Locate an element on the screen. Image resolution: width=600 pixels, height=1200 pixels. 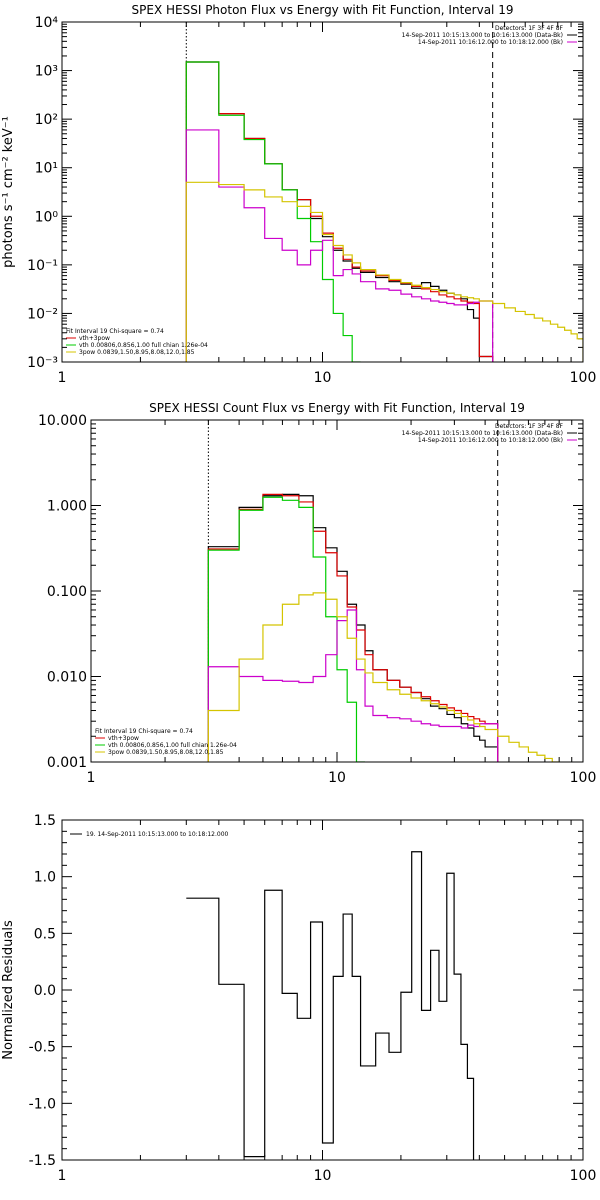
y-tick-label: 10⁰ is located at coordinates (47, 217).